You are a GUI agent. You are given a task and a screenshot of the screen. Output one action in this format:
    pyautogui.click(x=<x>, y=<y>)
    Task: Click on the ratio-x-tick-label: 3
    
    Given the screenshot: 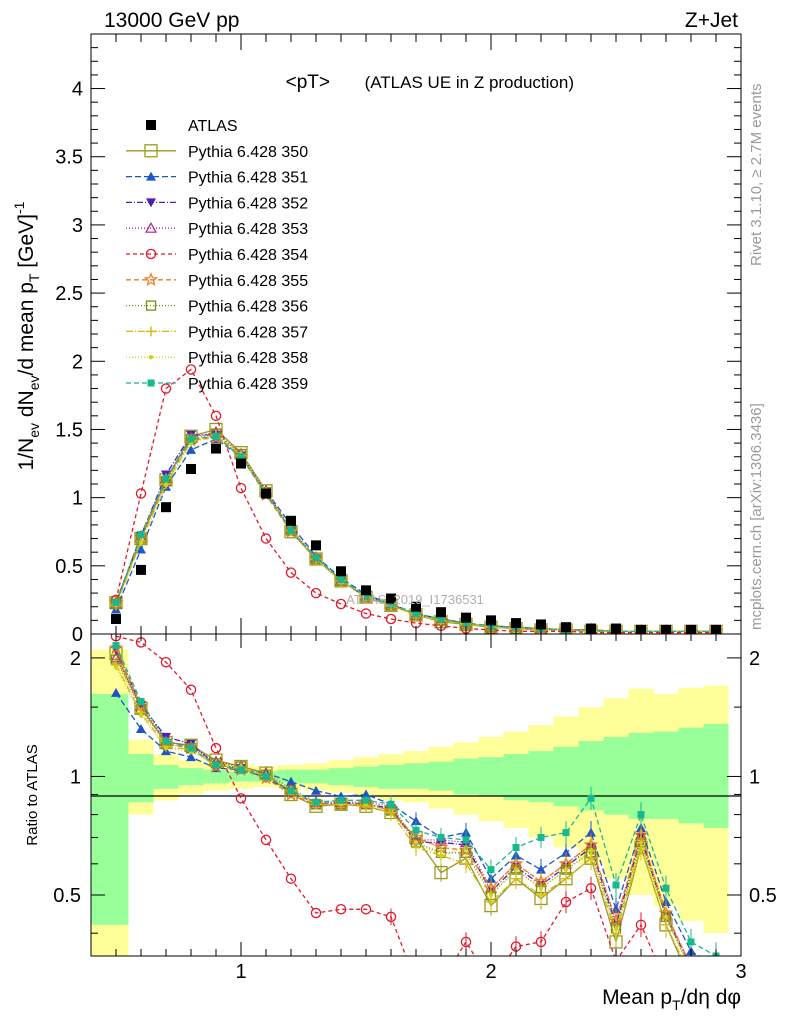 What is the action you would take?
    pyautogui.click(x=740, y=972)
    